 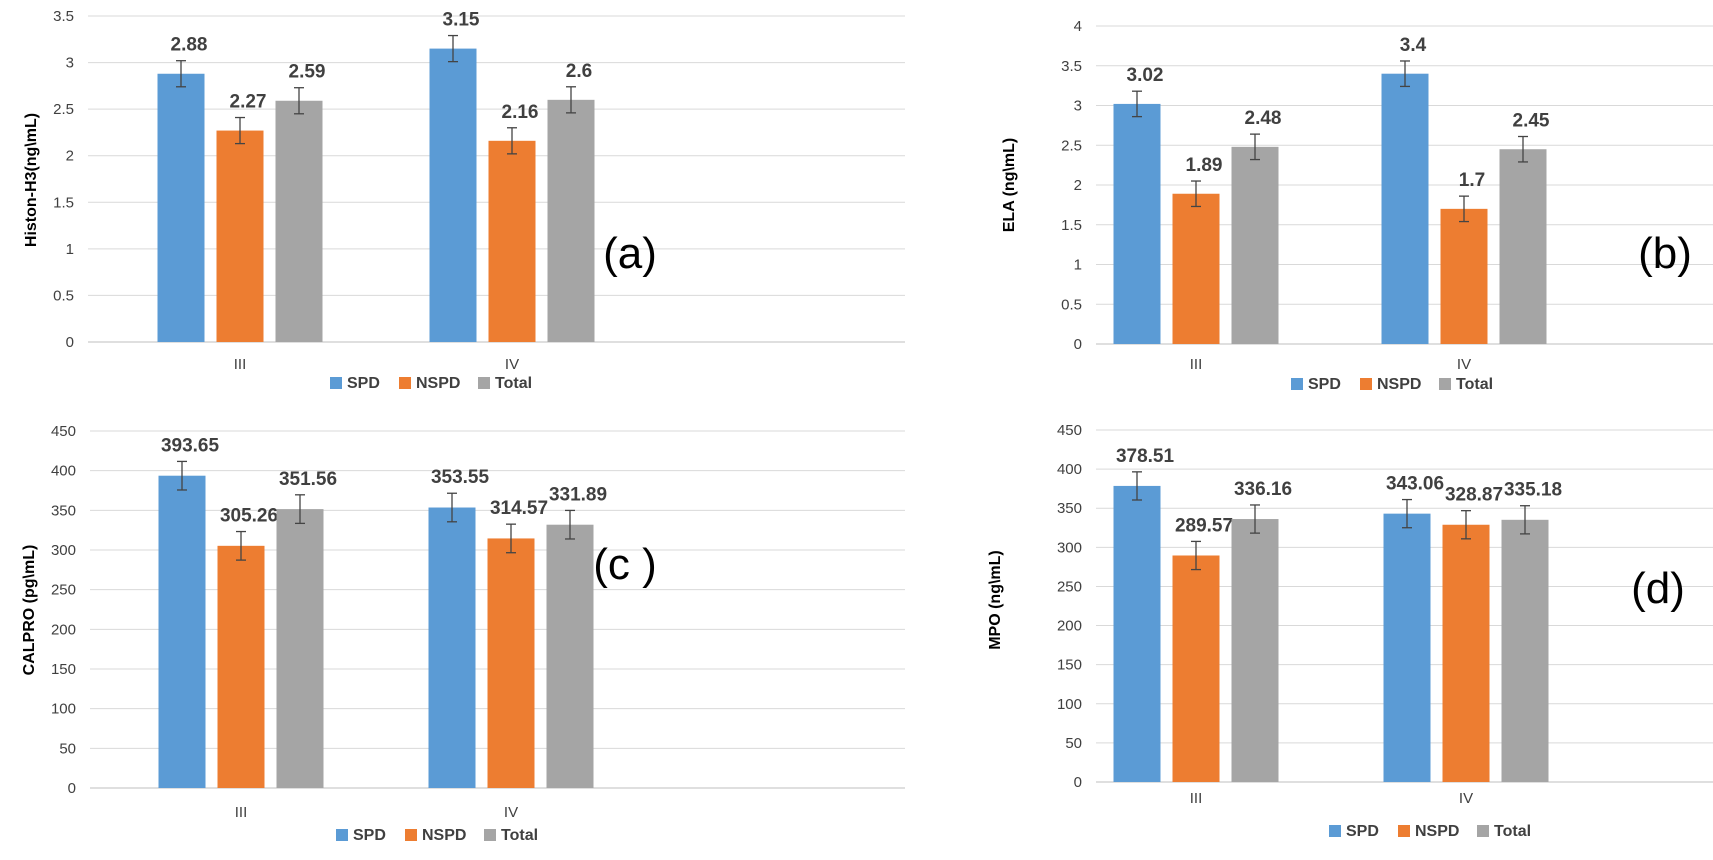 What do you see at coordinates (1658, 588) in the screenshot?
I see `panel-label: (d)` at bounding box center [1658, 588].